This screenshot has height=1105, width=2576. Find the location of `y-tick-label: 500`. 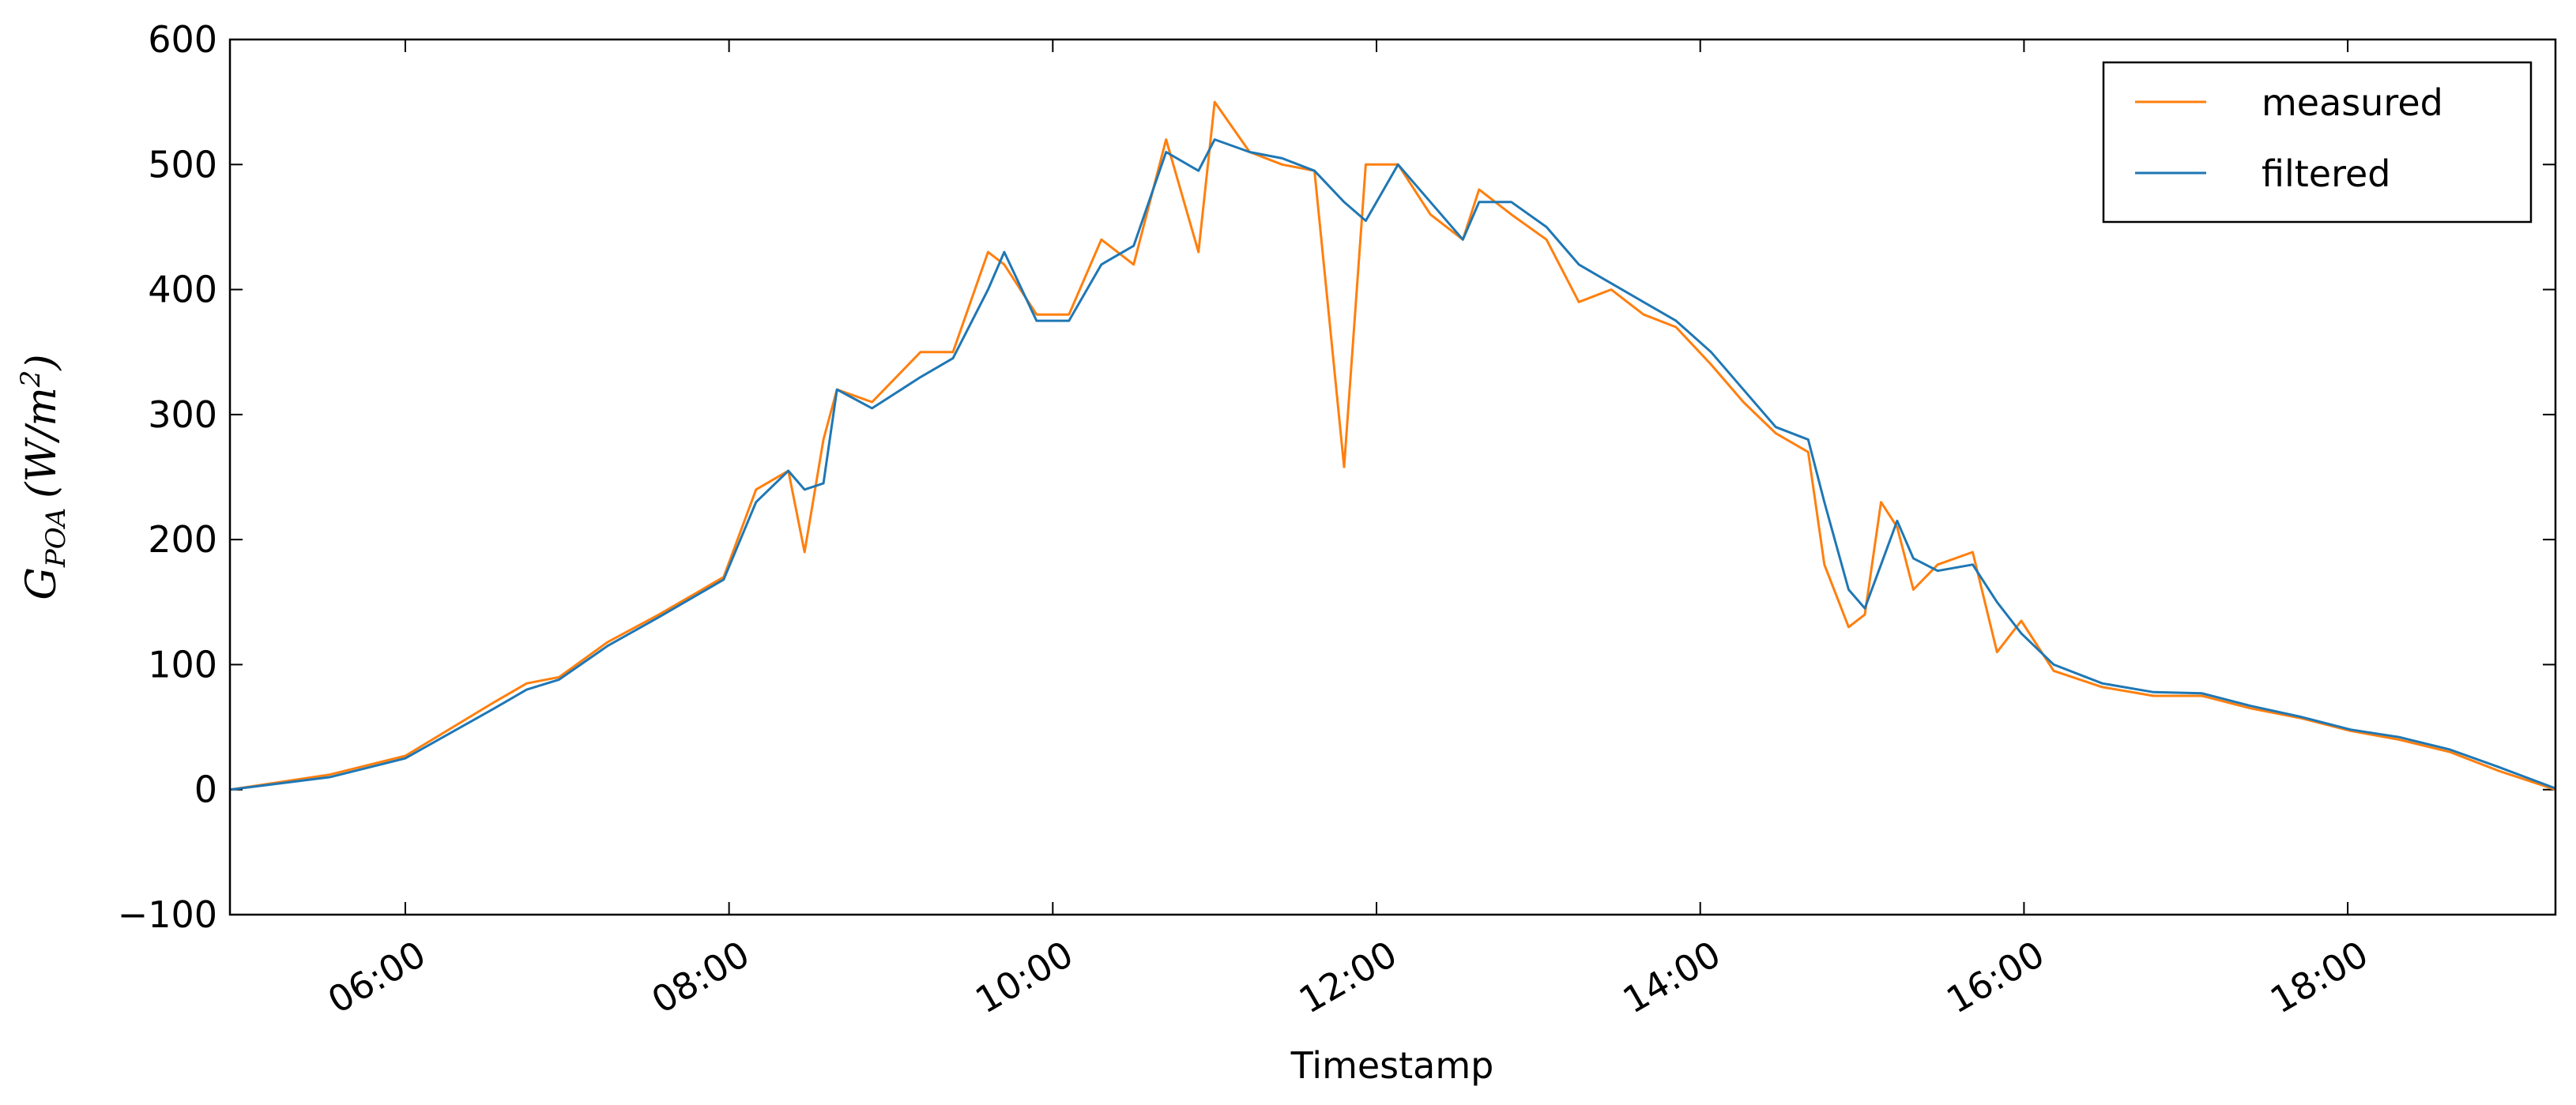

y-tick-label: 500 is located at coordinates (182, 164).